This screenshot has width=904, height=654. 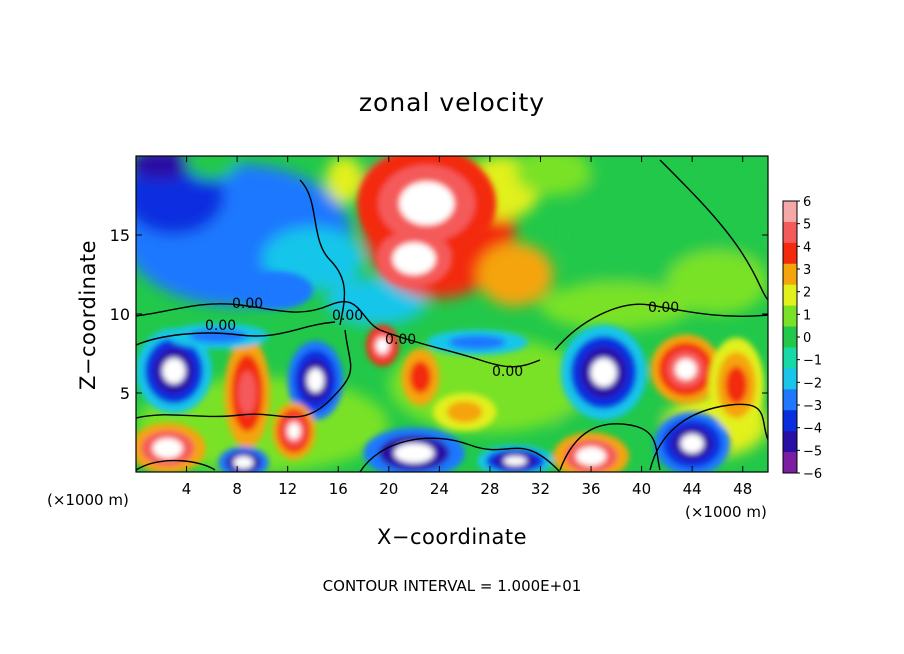 I want to click on x-tick-label: 12, so click(x=287, y=489).